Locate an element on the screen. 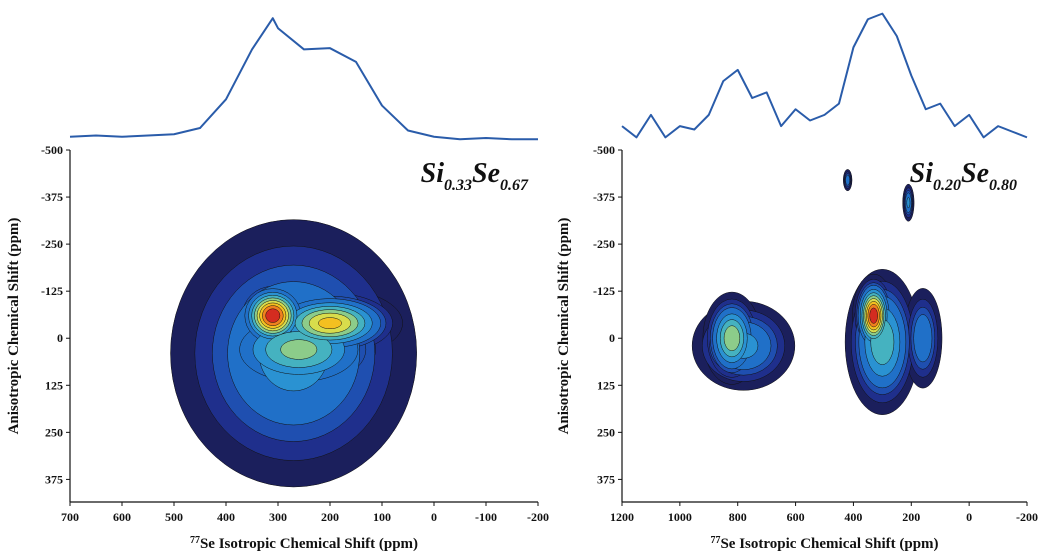  title-subscript: 0.33 is located at coordinates (458, 185).